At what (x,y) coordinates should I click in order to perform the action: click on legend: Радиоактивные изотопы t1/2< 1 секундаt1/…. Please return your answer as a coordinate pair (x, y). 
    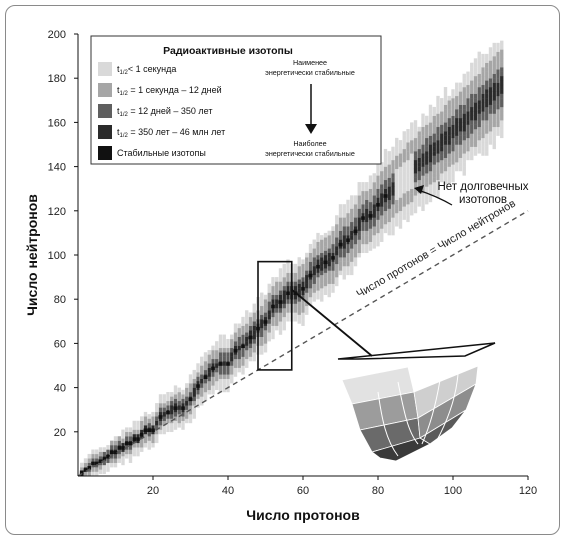
    Looking at the image, I should click on (236, 100).